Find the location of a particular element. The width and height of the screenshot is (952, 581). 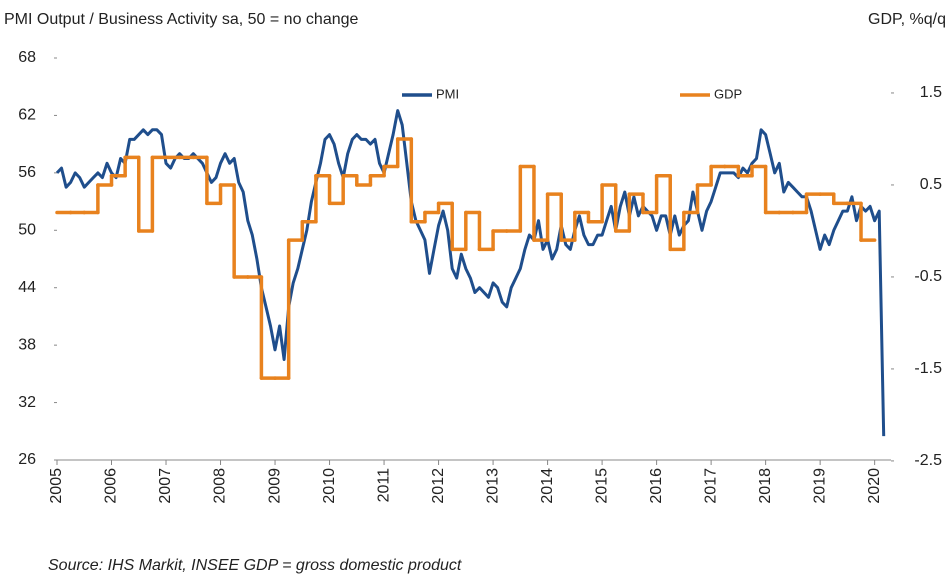

y-tick-label: 32 is located at coordinates (27, 402).